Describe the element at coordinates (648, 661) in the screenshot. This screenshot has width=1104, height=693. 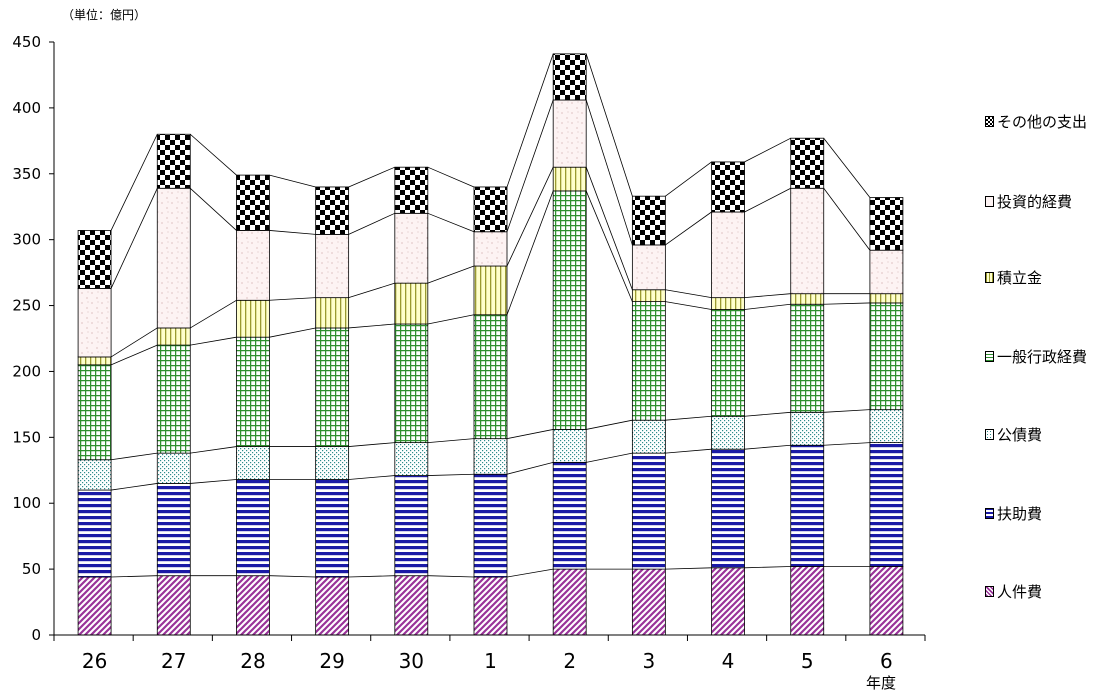
I see `x-tick-label: 3` at that location.